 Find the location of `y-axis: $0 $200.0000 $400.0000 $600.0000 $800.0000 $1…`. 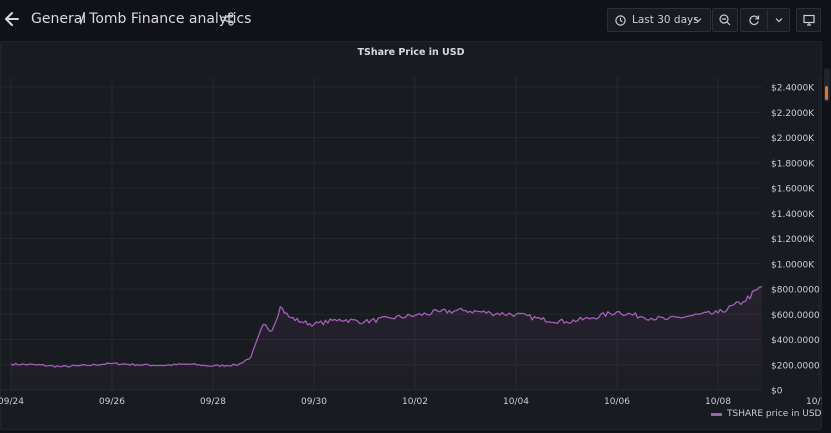

y-axis: $0 $200.0000 $400.0000 $600.0000 $800.0000 $1… is located at coordinates (795, 240).